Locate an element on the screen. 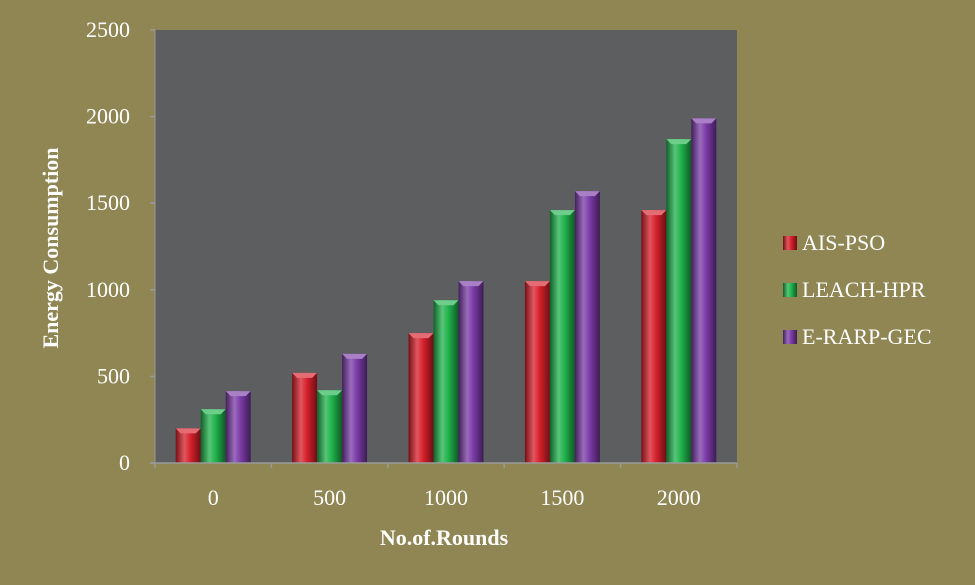 This screenshot has width=975, height=585. x-tick-label: 500 is located at coordinates (329, 497).